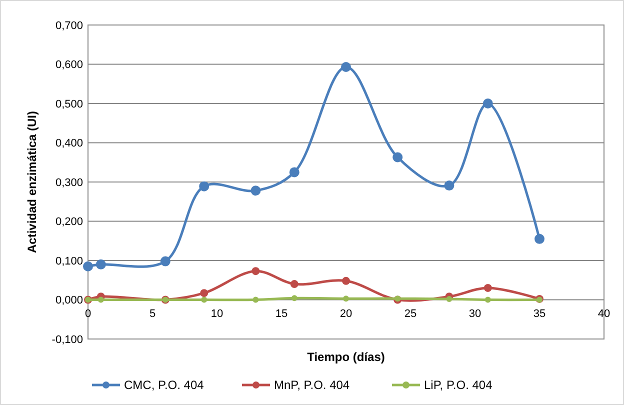 This screenshot has height=405, width=624. I want to click on x-tick-label: 20, so click(346, 314).